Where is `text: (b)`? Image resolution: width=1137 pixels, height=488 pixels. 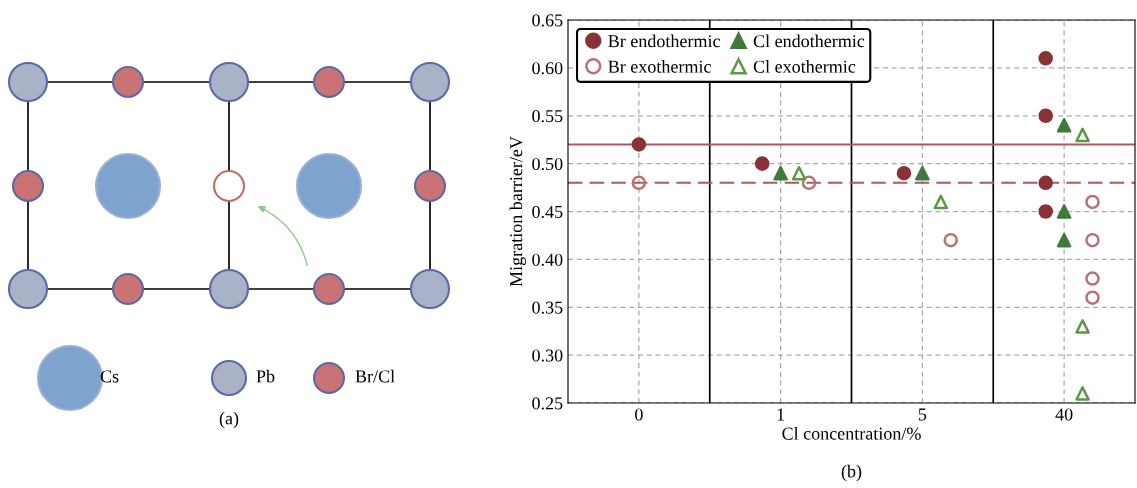
text: (b) is located at coordinates (851, 473).